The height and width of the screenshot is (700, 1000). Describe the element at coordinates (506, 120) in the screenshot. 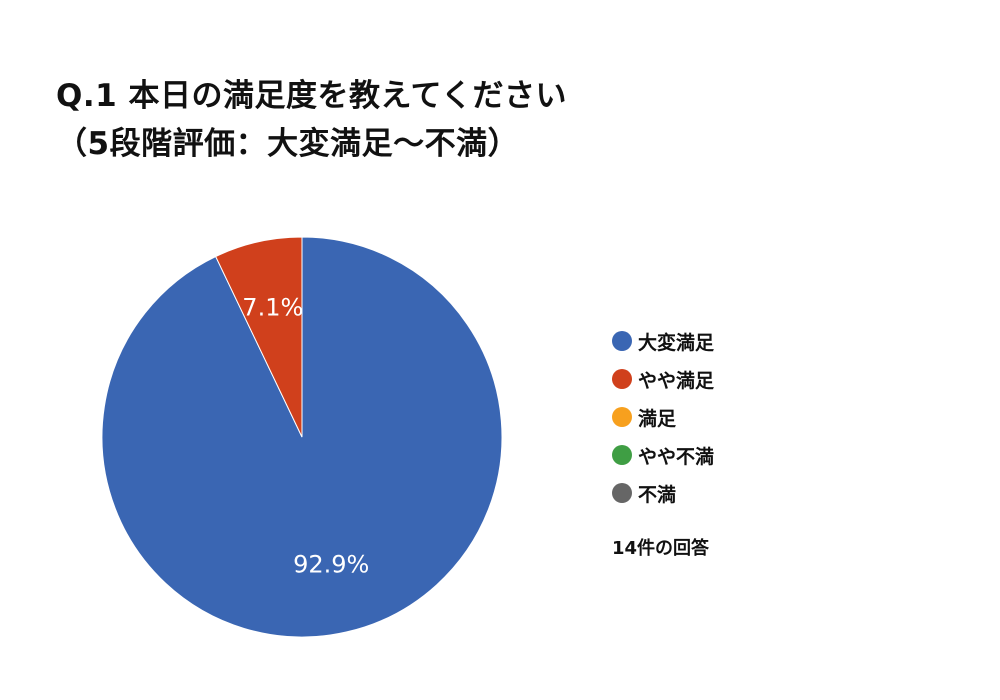

I see `chart-title: Q.1 本日の満足度を教えてください （5段階評価：大変満足〜不満）` at that location.